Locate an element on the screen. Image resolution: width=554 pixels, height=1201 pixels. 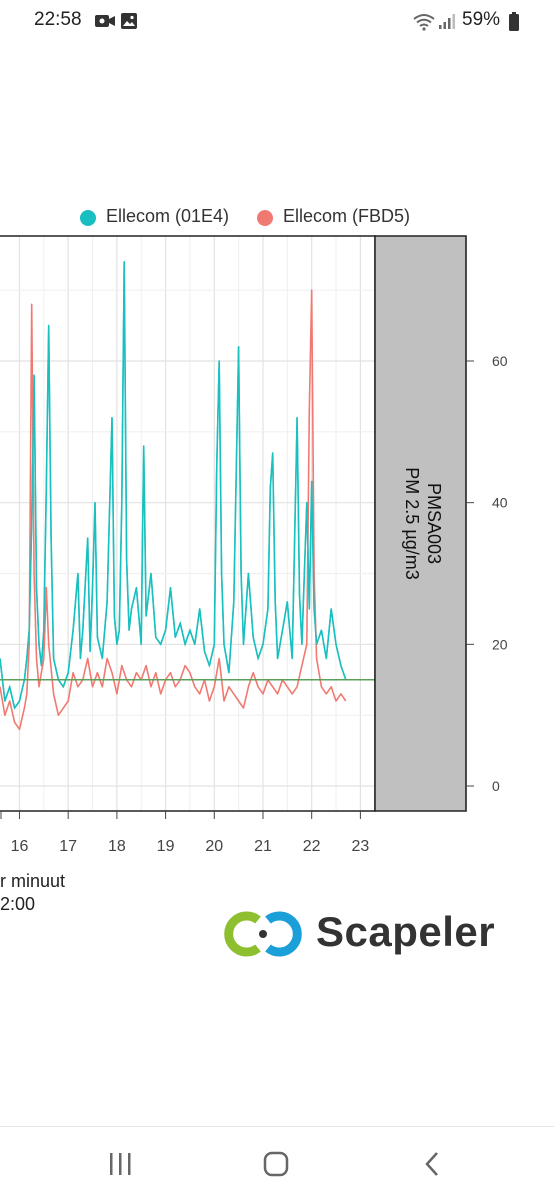
recent-apps-icon is located at coordinates (120, 1164).